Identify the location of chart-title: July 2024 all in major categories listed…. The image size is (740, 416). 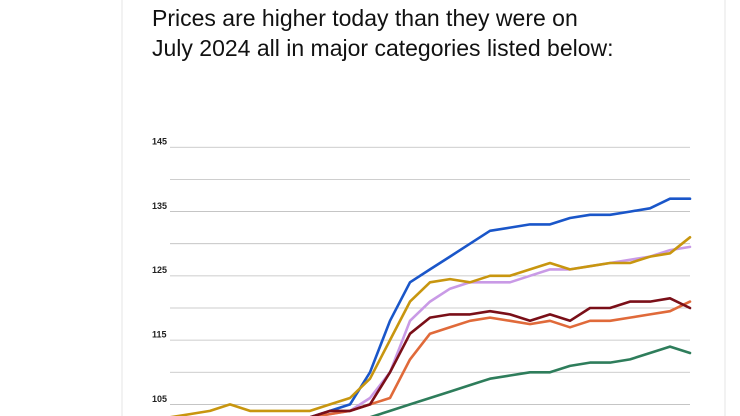
(383, 48).